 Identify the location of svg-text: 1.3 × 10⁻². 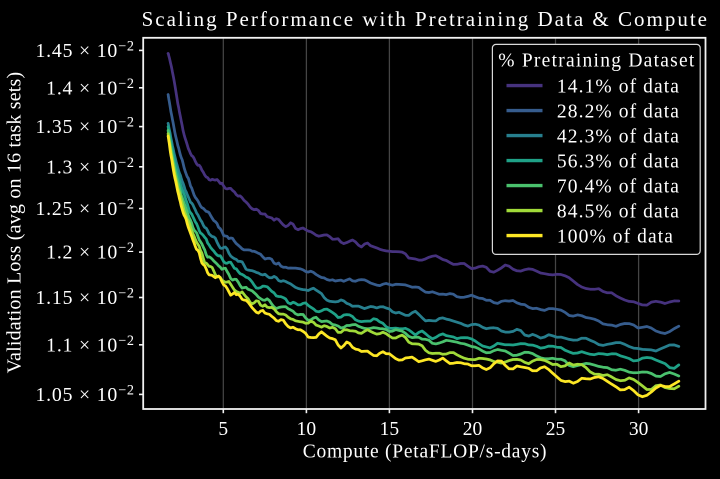
(90, 167).